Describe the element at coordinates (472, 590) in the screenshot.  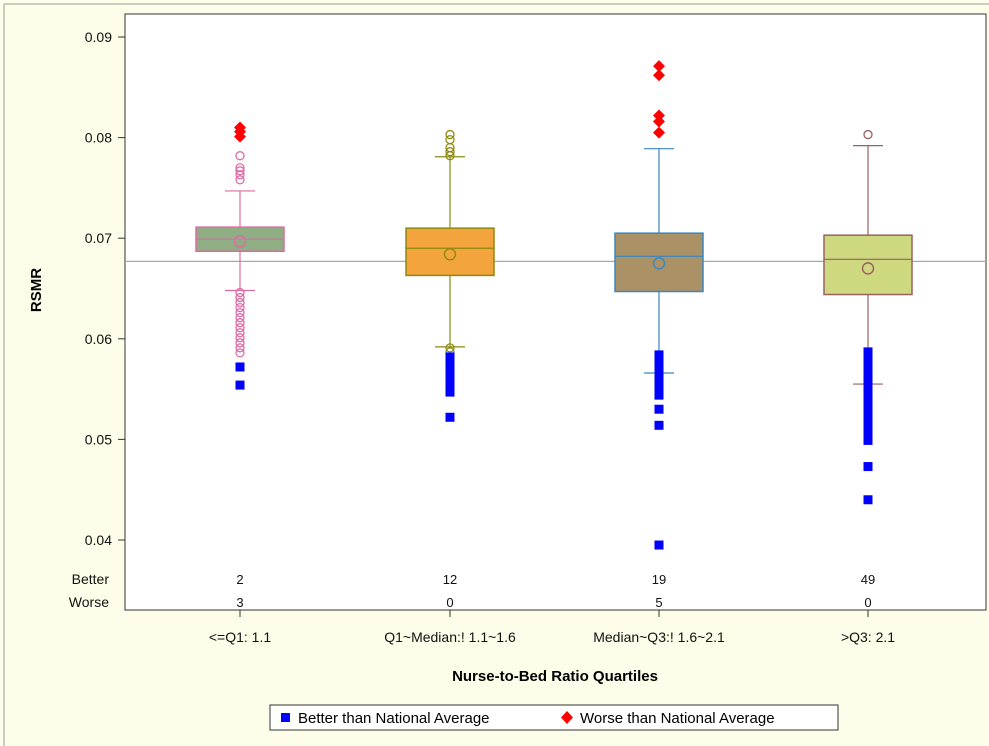
I see `count-table: Better Worse 2 3 12 0 19 5 49 0` at that location.